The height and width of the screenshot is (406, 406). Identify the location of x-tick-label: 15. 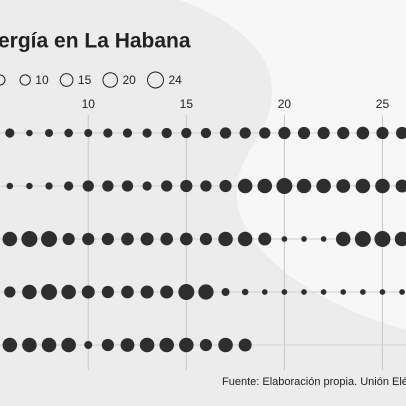
(187, 104).